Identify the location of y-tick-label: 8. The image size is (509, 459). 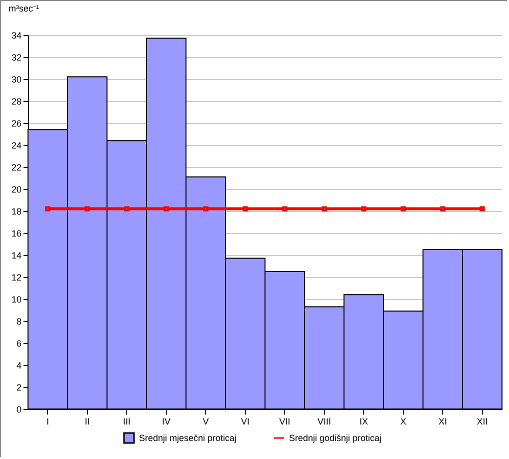
(19, 321).